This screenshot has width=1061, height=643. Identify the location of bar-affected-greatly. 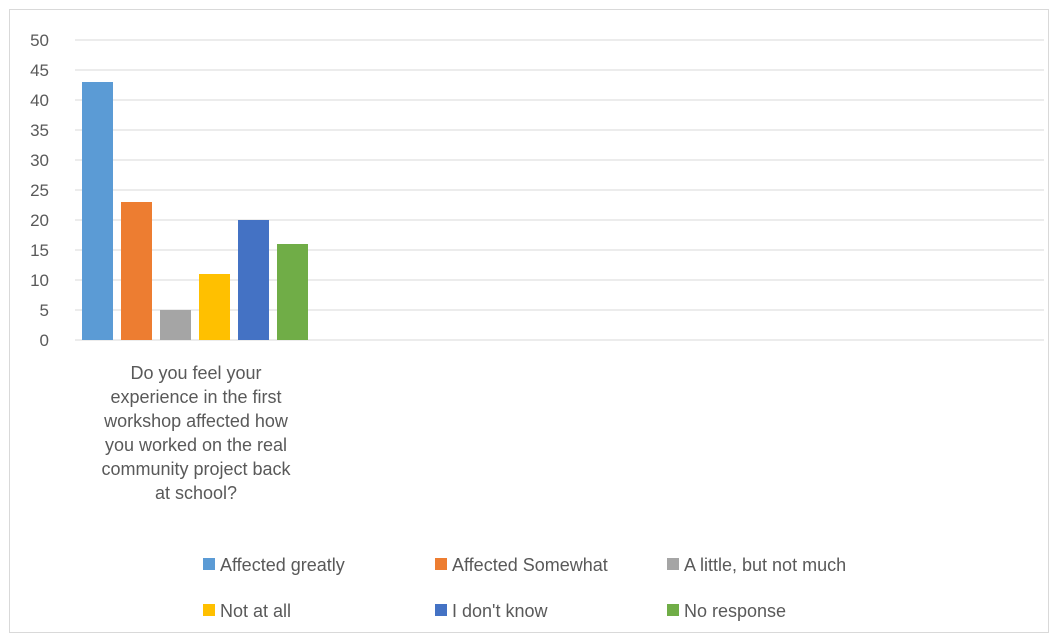
(97, 211).